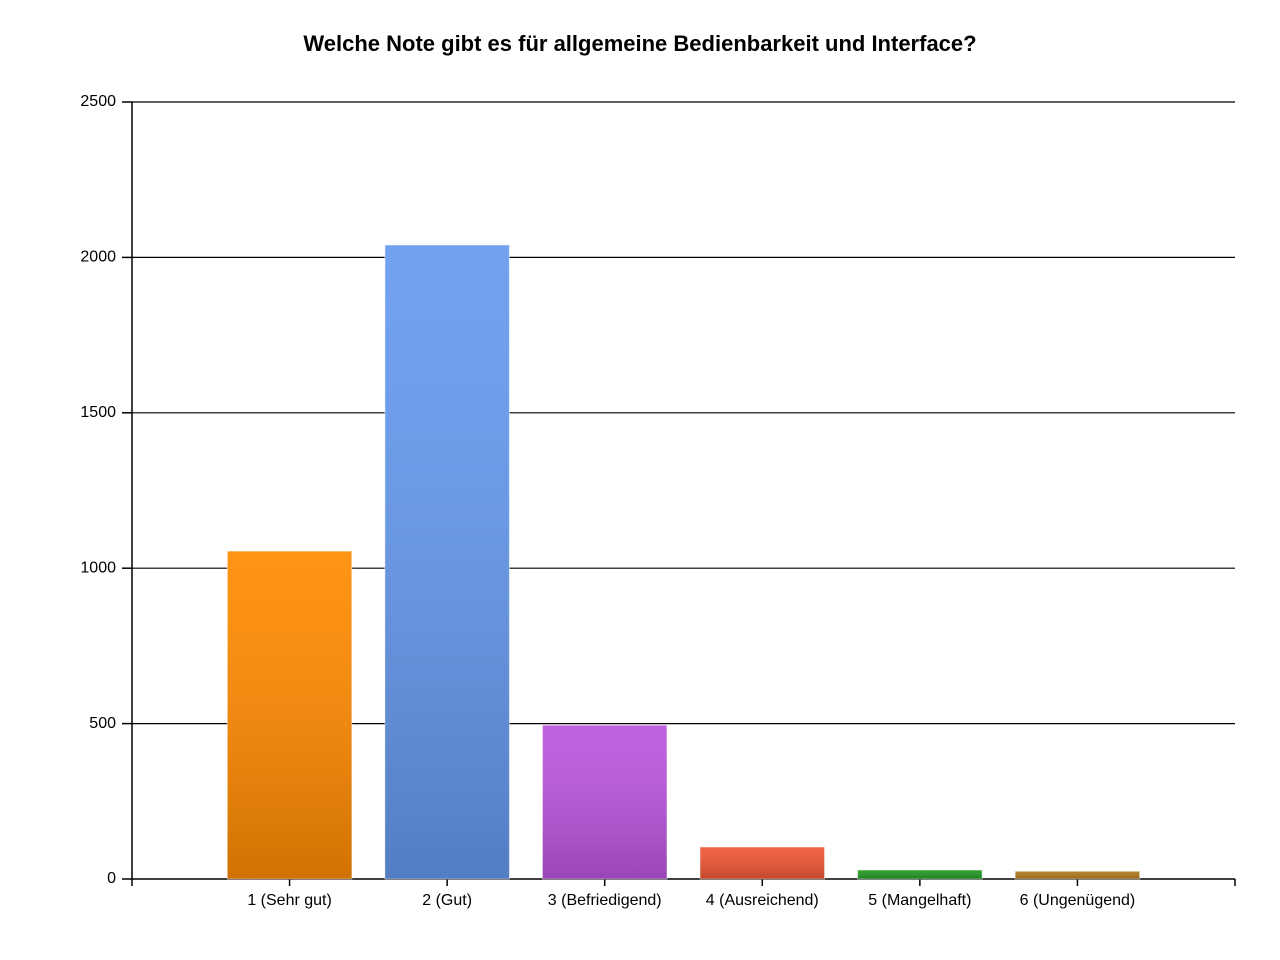 This screenshot has height=960, width=1280. I want to click on y-tick-label: 1000, so click(98, 567).